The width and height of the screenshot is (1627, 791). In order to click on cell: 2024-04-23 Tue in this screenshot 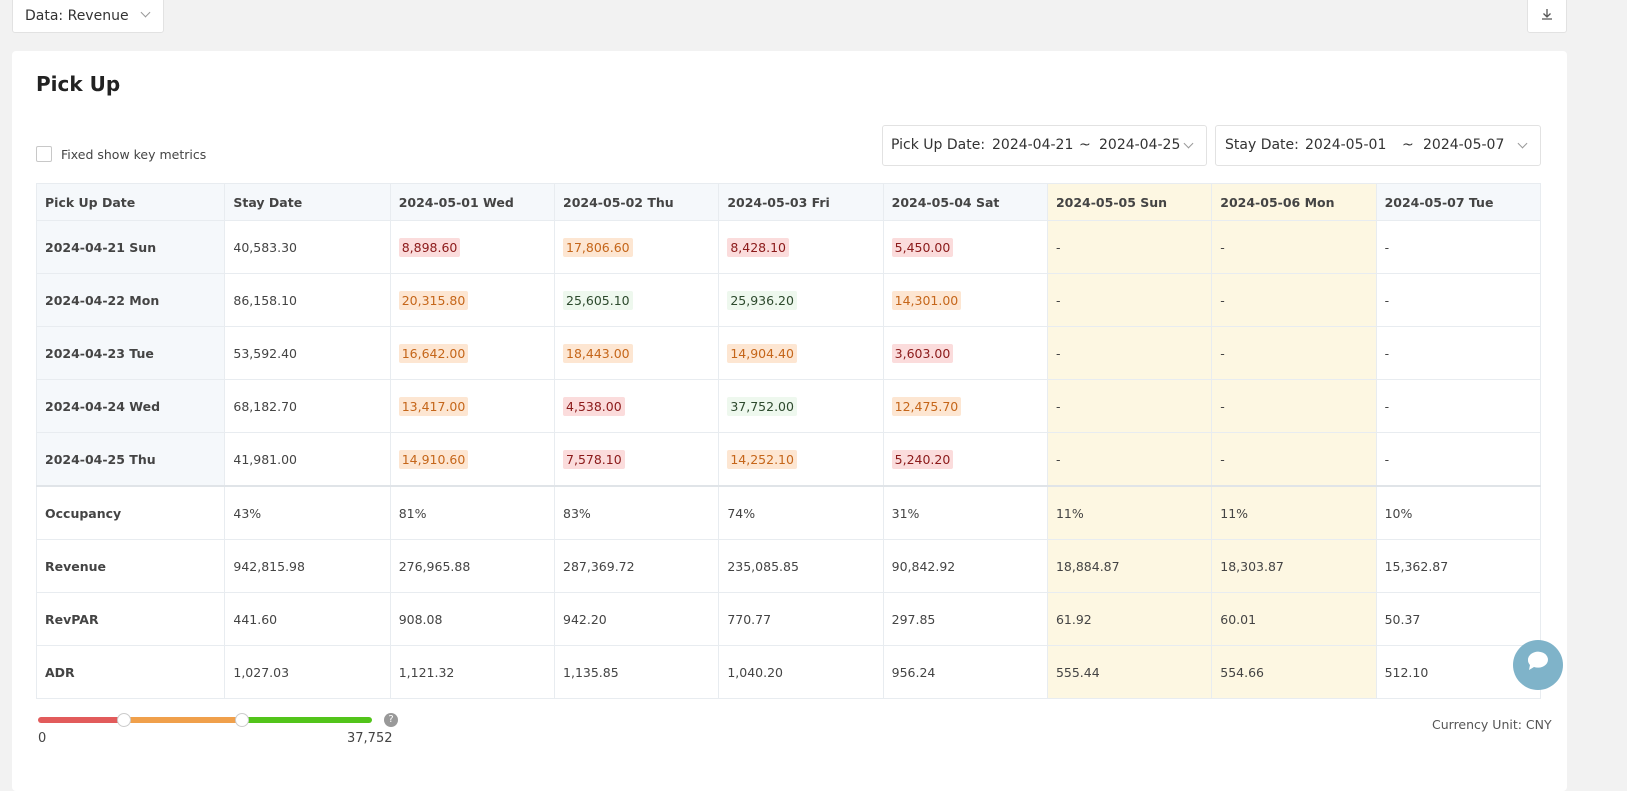, I will do `click(130, 353)`.